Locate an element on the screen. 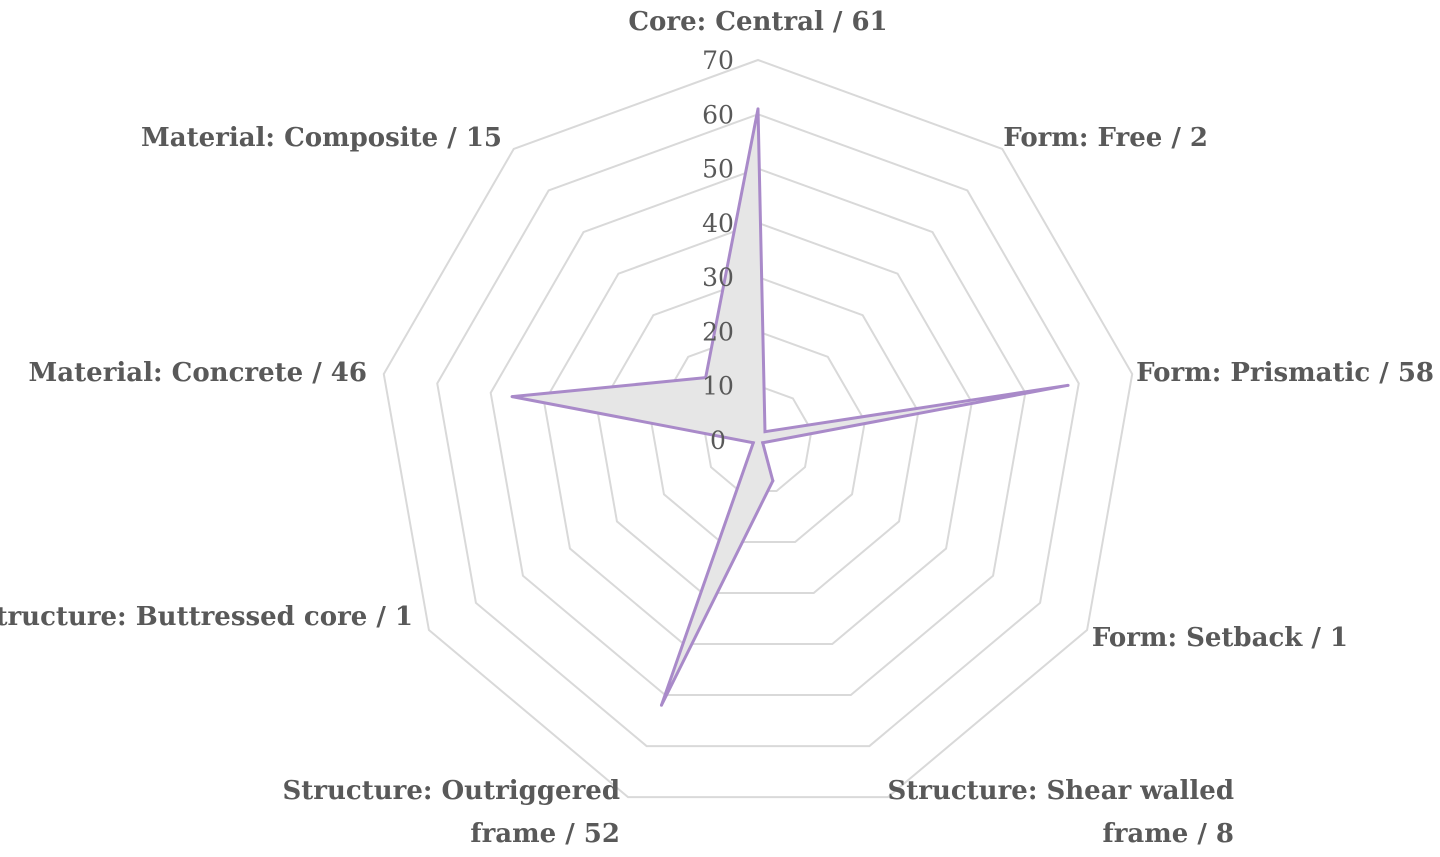 Image resolution: width=1440 pixels, height=857 pixels. category-label: Form: Setback / 1 is located at coordinates (1220, 638).